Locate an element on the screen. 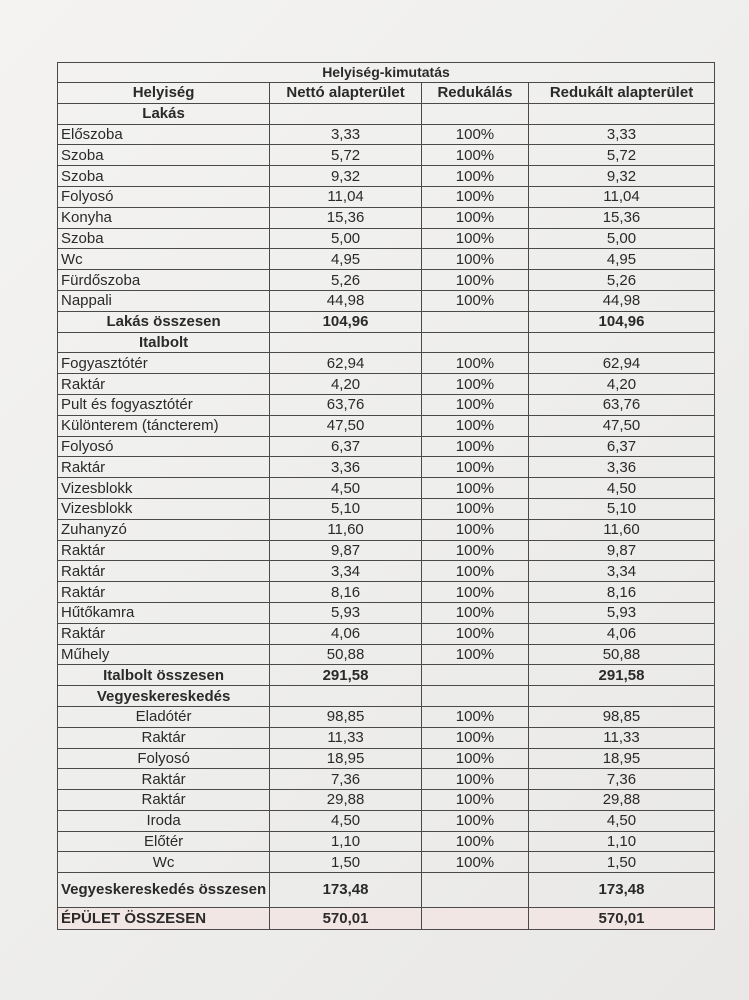 The width and height of the screenshot is (749, 1000). table-row: Konyha 15,36 100% 15,36 is located at coordinates (385, 217).